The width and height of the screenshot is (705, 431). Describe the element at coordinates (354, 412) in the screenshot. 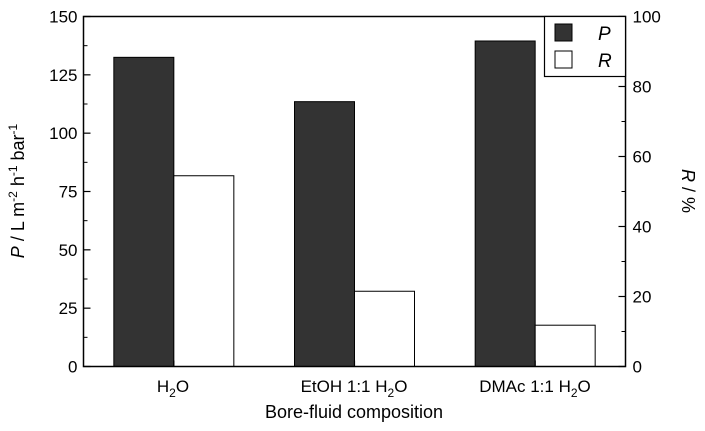

I see `x-axis-title: Bore-fluid composition` at that location.